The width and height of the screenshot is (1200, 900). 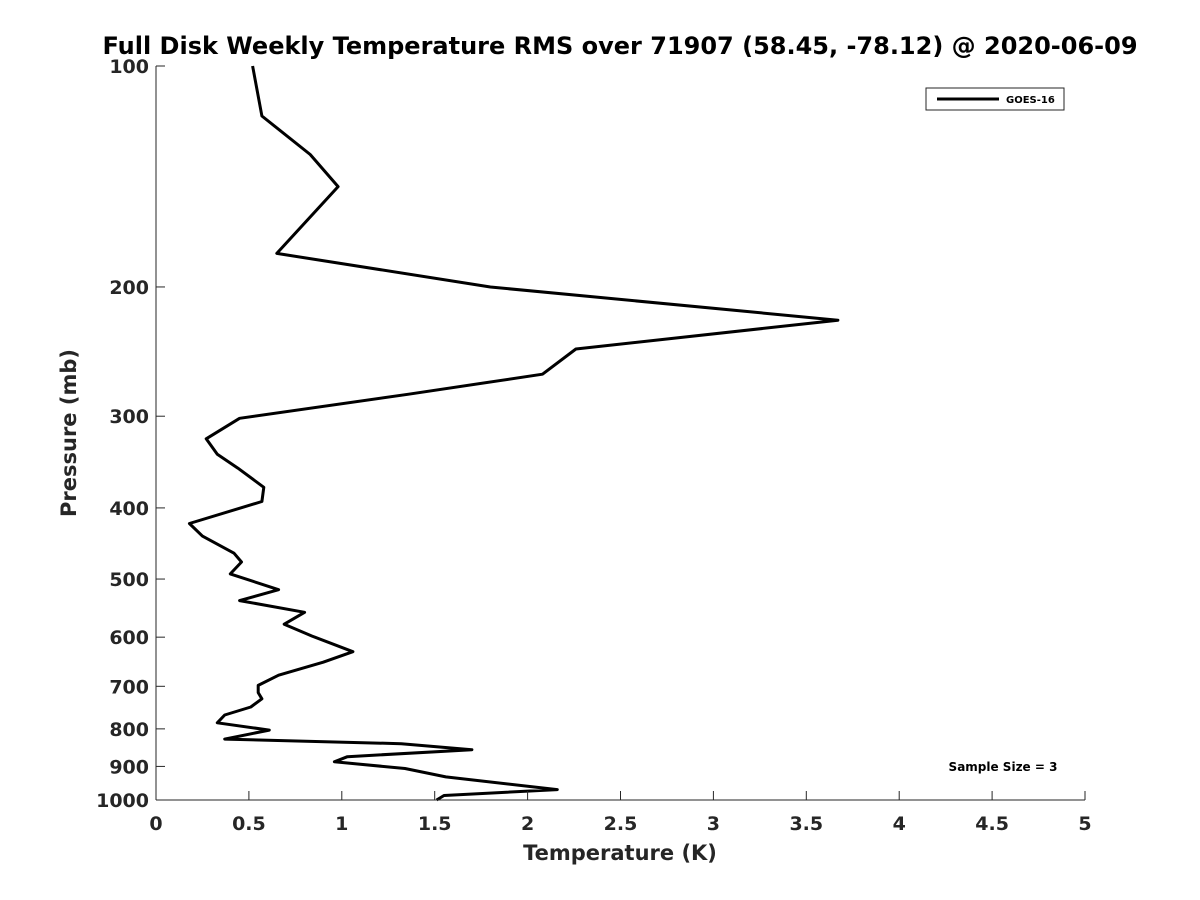 What do you see at coordinates (129, 767) in the screenshot?
I see `y-tick-label: 900` at bounding box center [129, 767].